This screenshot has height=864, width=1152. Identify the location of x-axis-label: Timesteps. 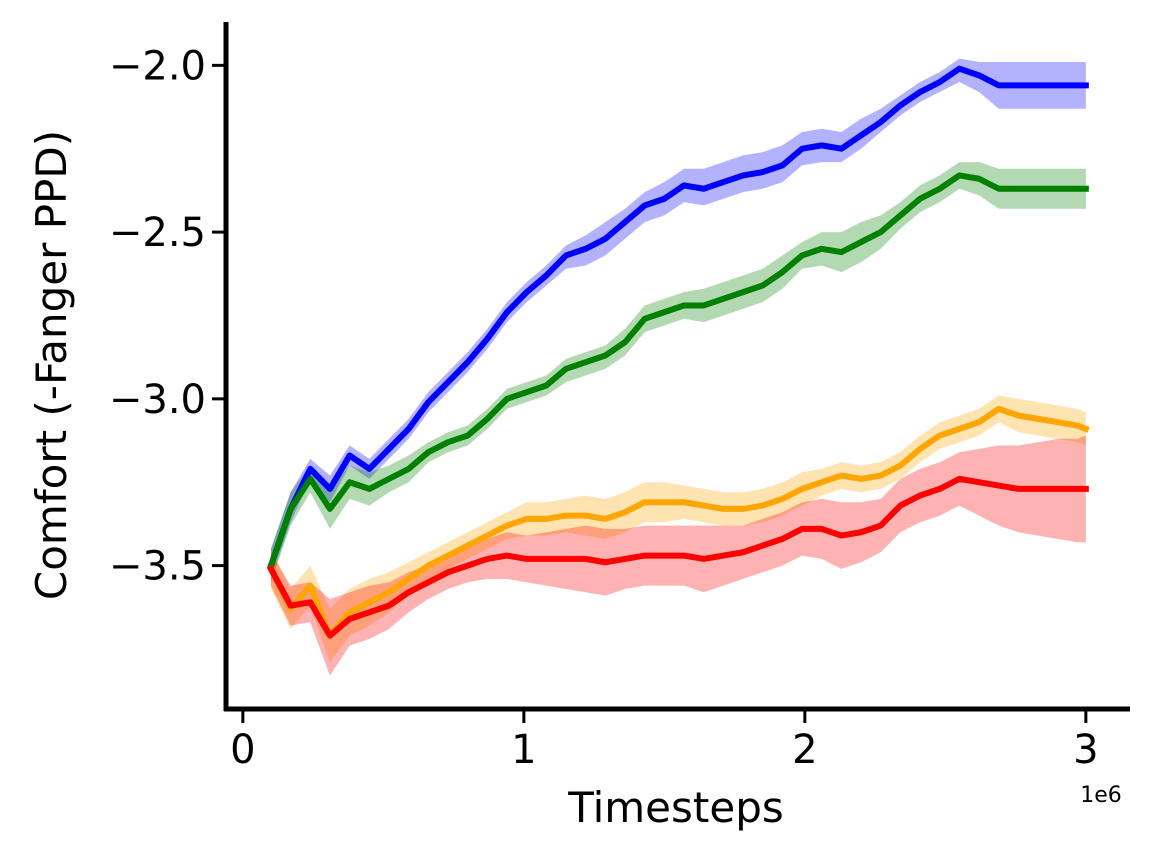
(675, 807).